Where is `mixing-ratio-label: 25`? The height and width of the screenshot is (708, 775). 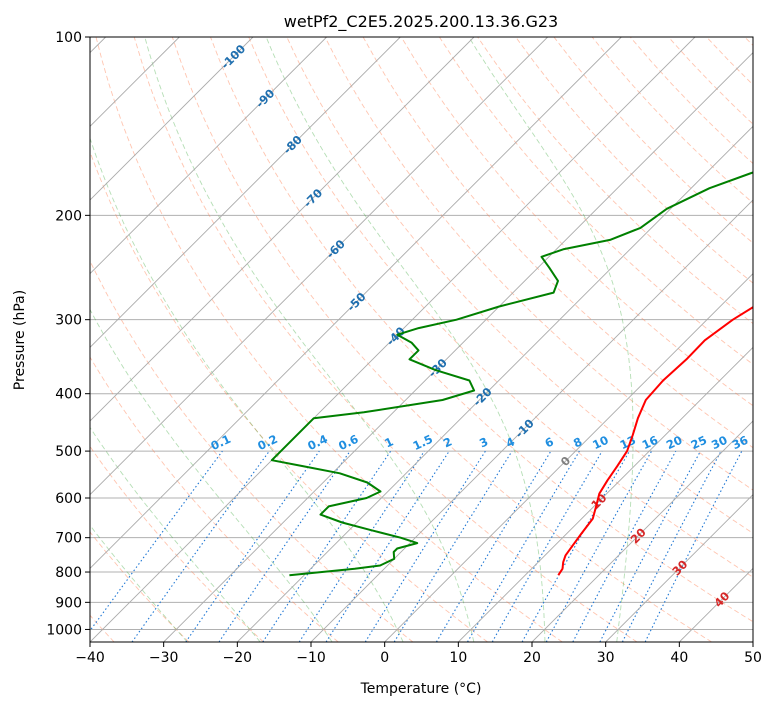 mixing-ratio-label: 25 is located at coordinates (699, 442).